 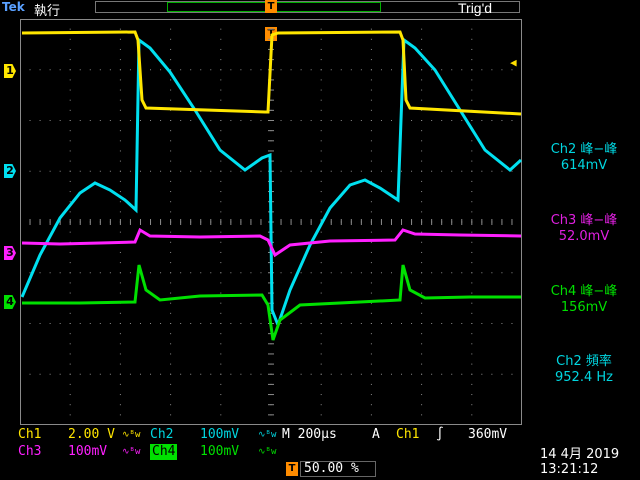 What do you see at coordinates (408, 434) in the screenshot?
I see `trigger-source: Ch1` at bounding box center [408, 434].